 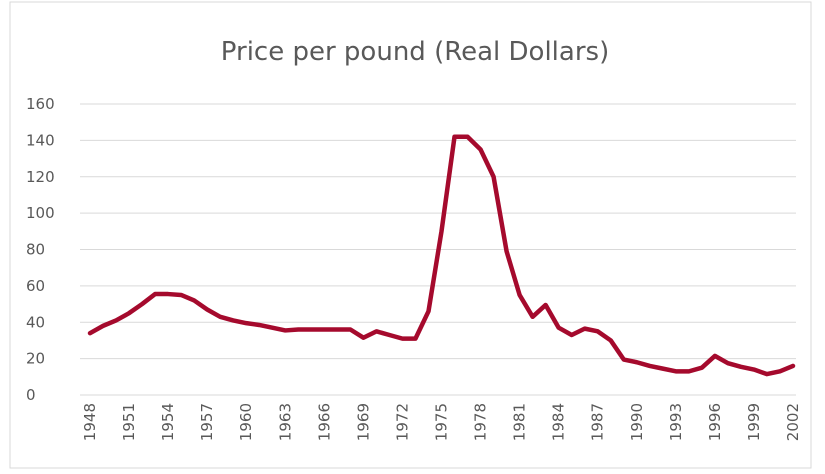 What do you see at coordinates (246, 422) in the screenshot?
I see `x-tick-label: 1960` at bounding box center [246, 422].